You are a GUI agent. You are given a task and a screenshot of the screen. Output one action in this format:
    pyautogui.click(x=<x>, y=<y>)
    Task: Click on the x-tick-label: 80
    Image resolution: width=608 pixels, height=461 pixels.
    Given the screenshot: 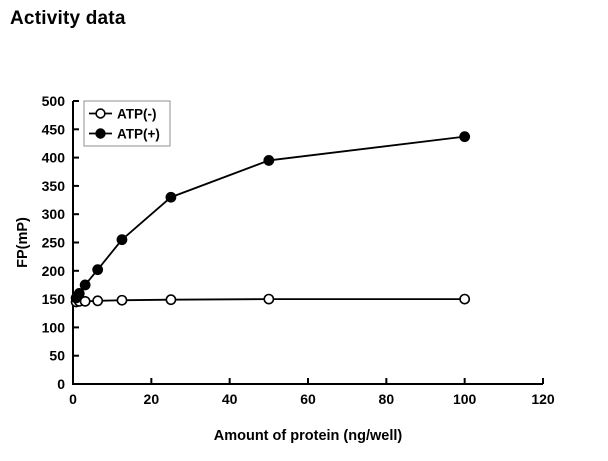 What is the action you would take?
    pyautogui.click(x=387, y=399)
    